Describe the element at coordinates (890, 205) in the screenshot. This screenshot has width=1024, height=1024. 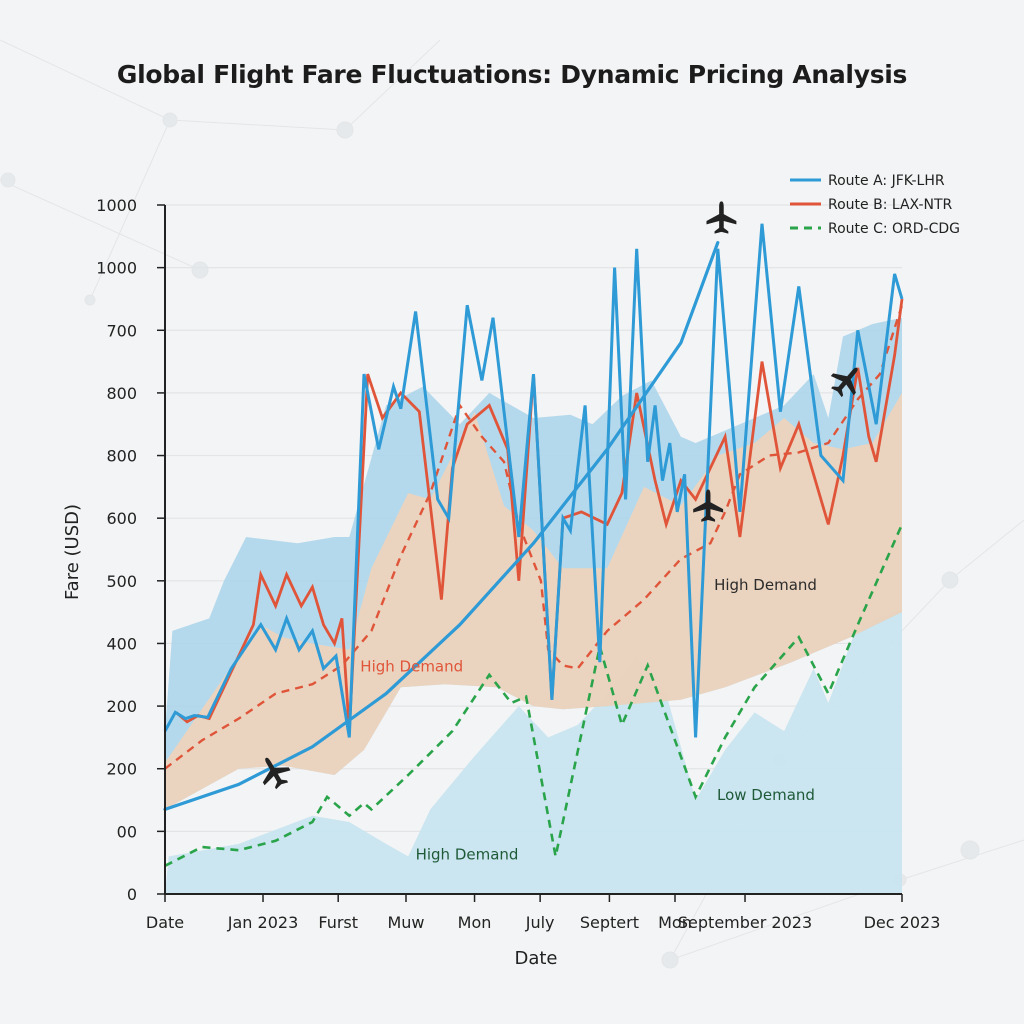
I see `legend-label: Route B: LAX-NTR` at that location.